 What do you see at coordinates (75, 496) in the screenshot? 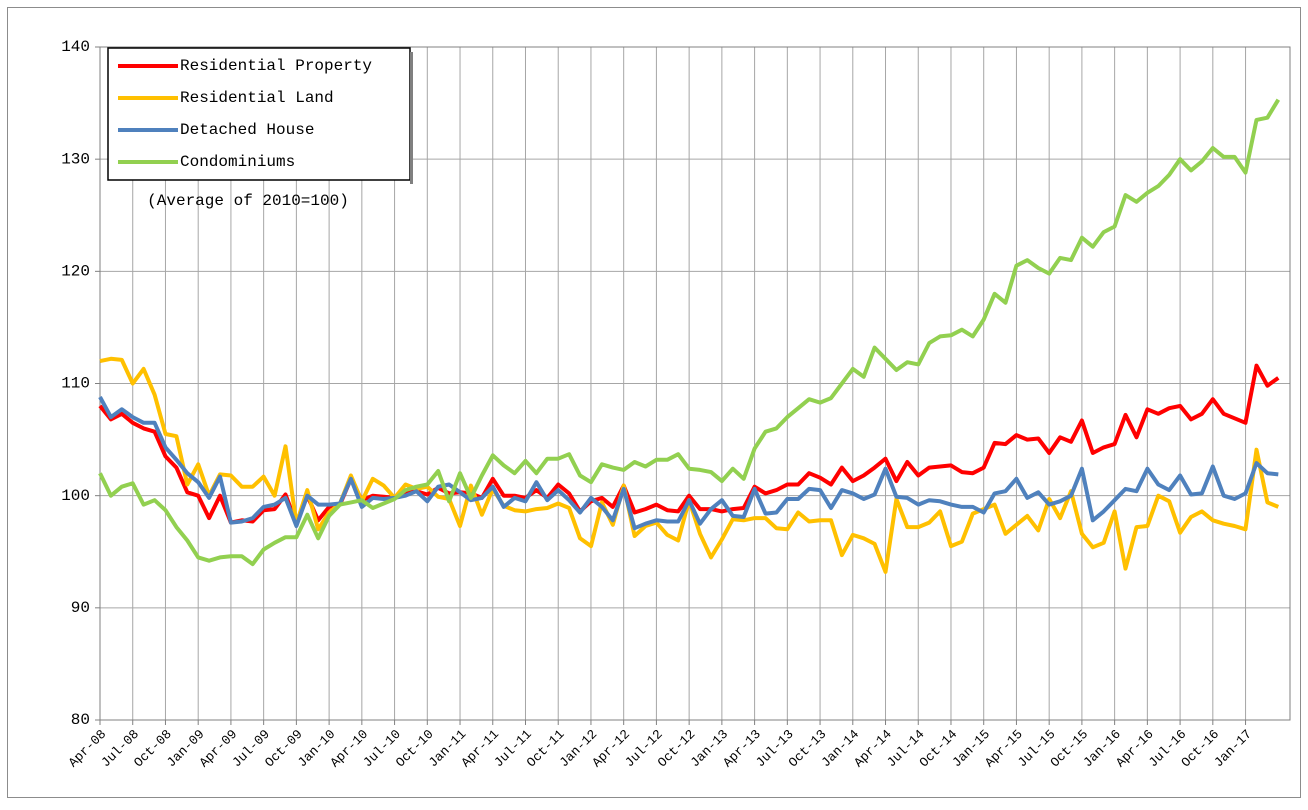
I see `y-tick-label: 100` at bounding box center [75, 496].